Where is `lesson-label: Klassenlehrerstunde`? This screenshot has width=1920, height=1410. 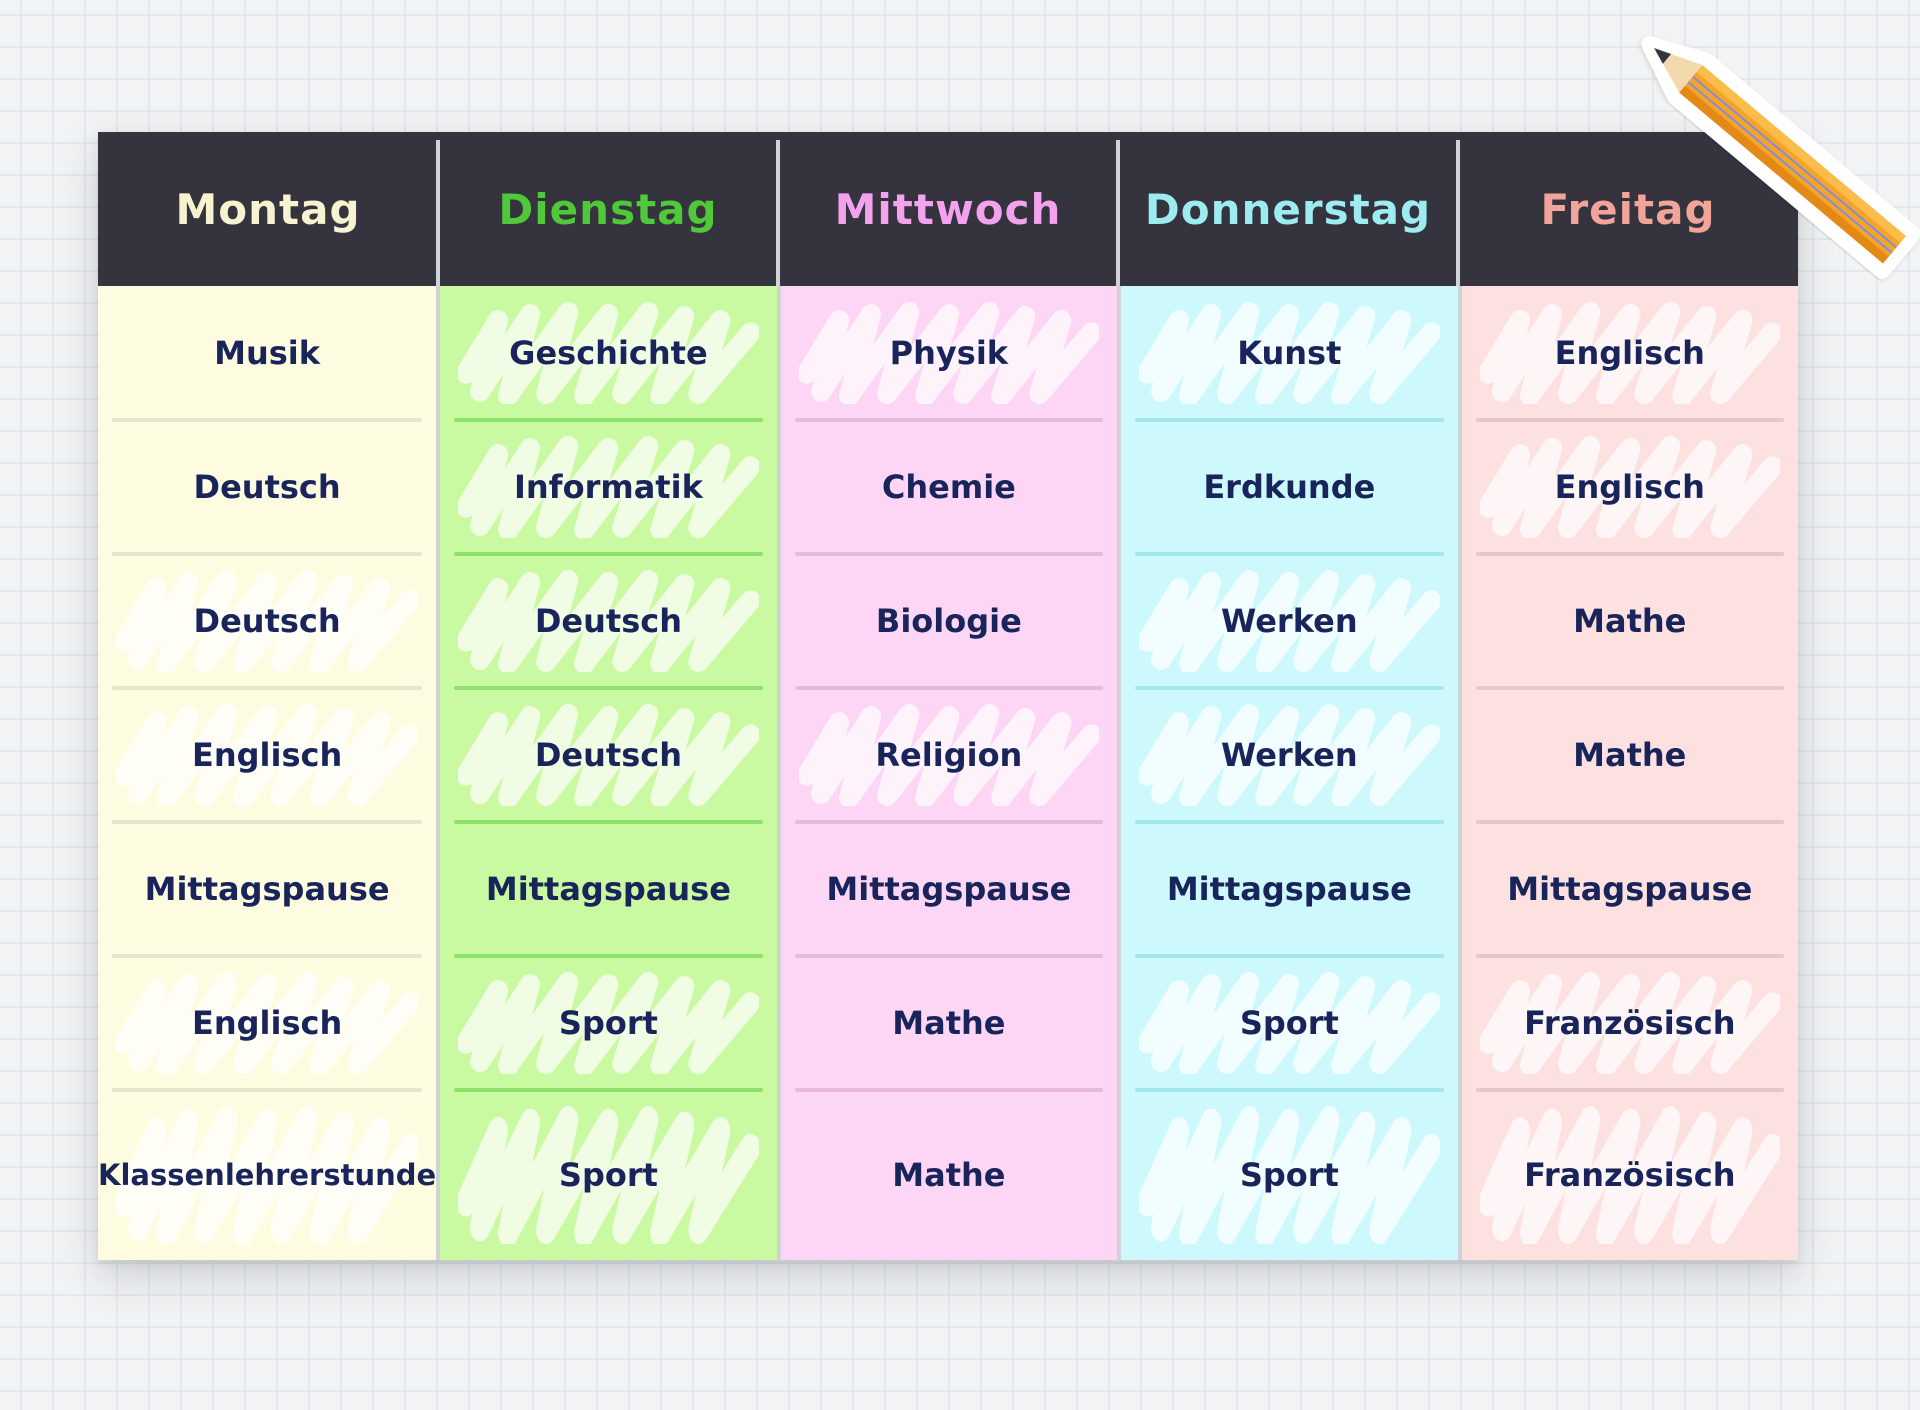 lesson-label: Klassenlehrerstunde is located at coordinates (267, 1174).